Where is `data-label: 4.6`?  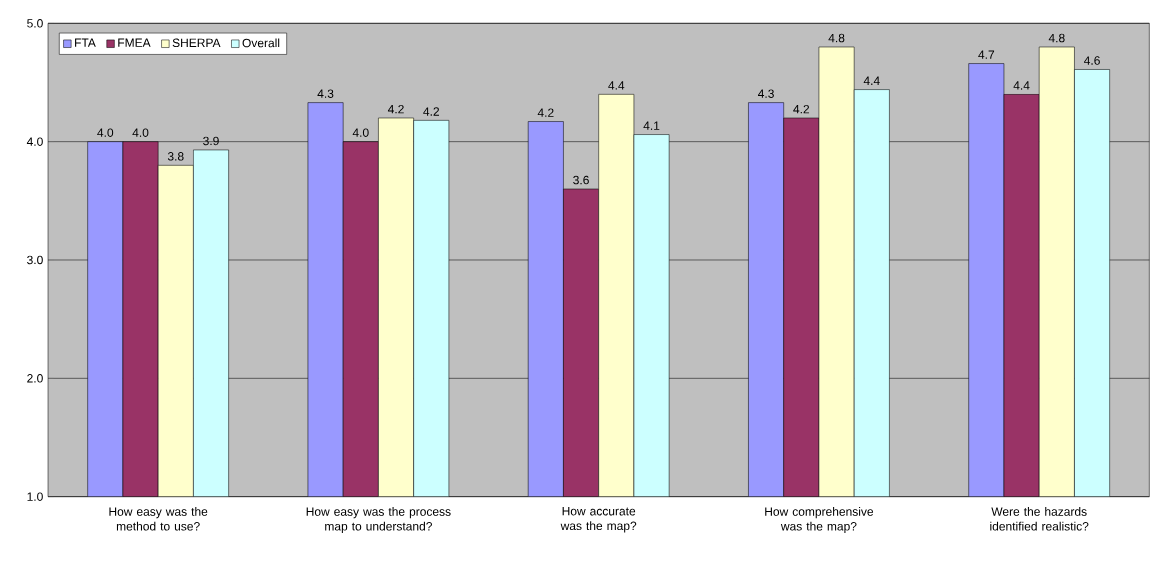
data-label: 4.6 is located at coordinates (1091, 60).